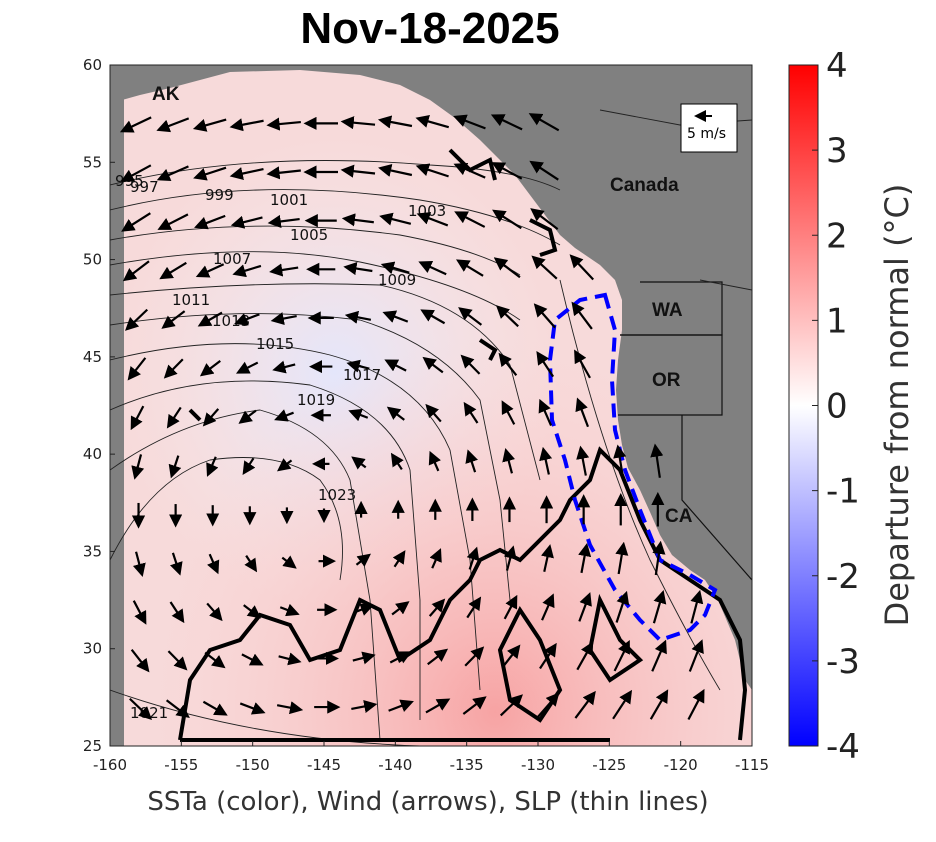 Image resolution: width=936 pixels, height=842 pixels. I want to click on region-label-ca: CA, so click(679, 516).